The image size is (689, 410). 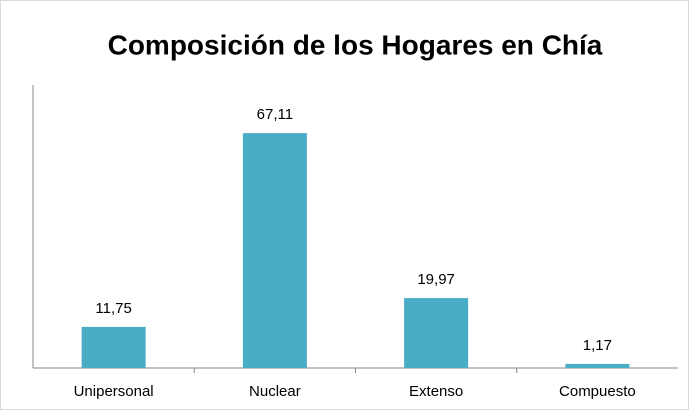 What do you see at coordinates (436, 391) in the screenshot?
I see `x-tick-label: Extenso` at bounding box center [436, 391].